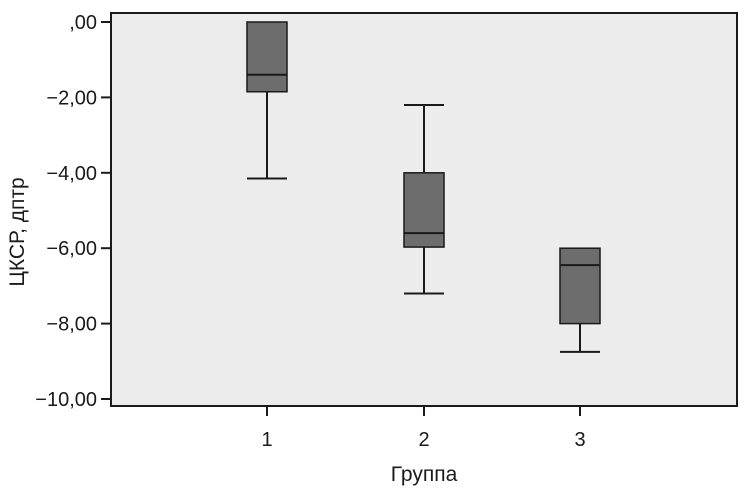  Describe the element at coordinates (17, 231) in the screenshot. I see `y-axis-title: ЦКСР, дптр` at that location.